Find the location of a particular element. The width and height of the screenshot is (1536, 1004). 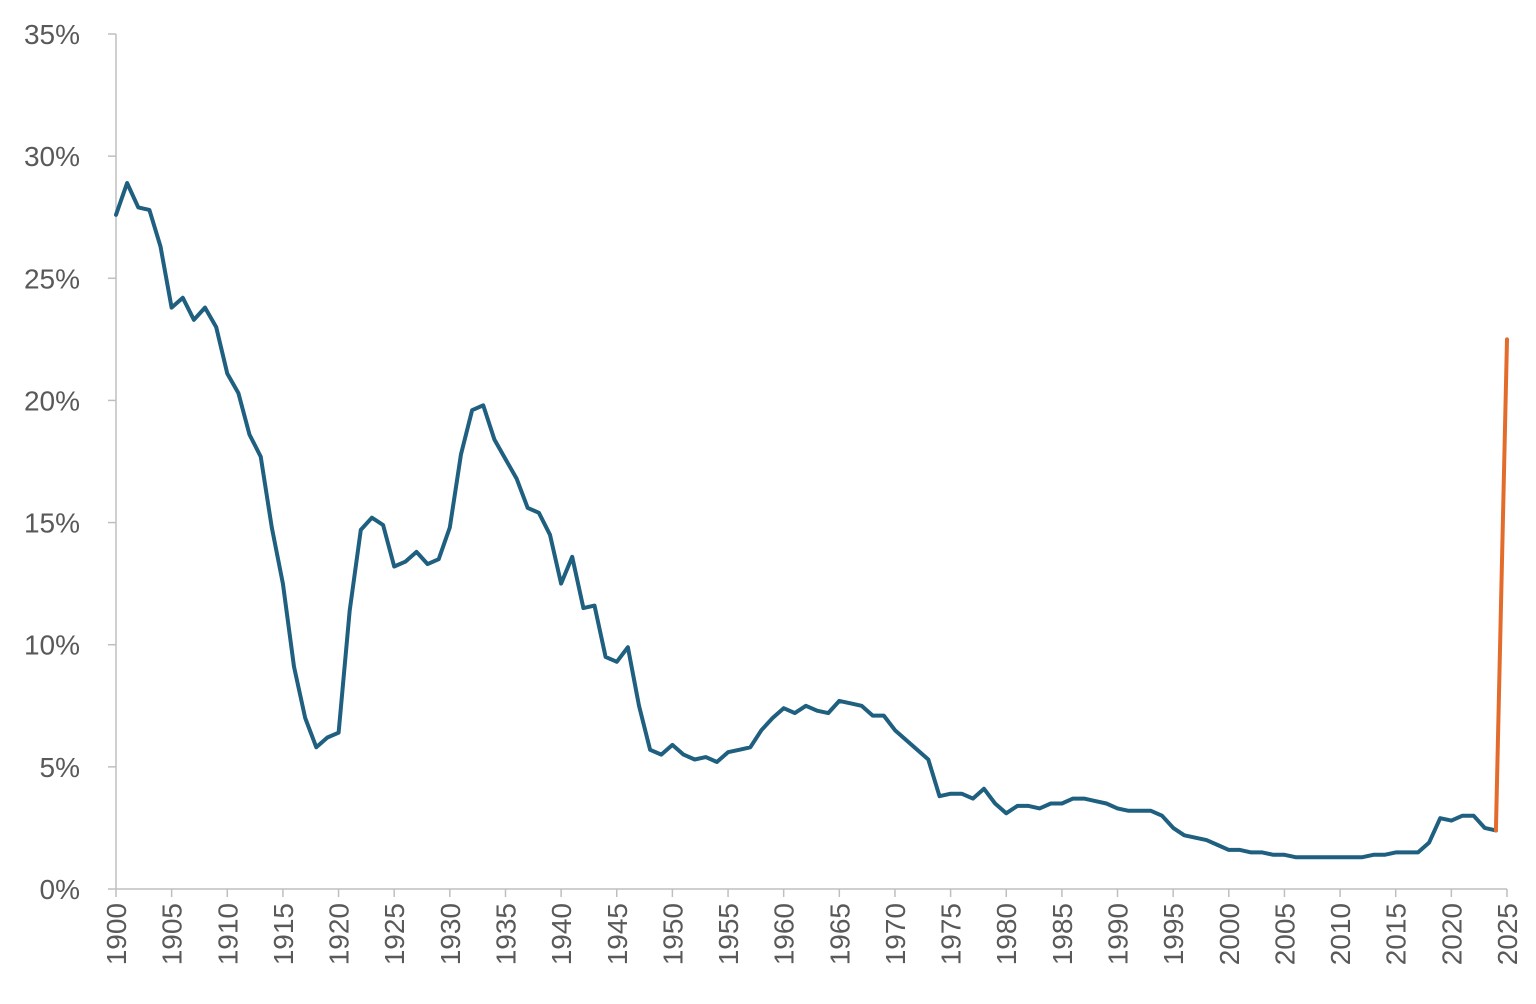

y-tick-label: 10% is located at coordinates (52, 645).